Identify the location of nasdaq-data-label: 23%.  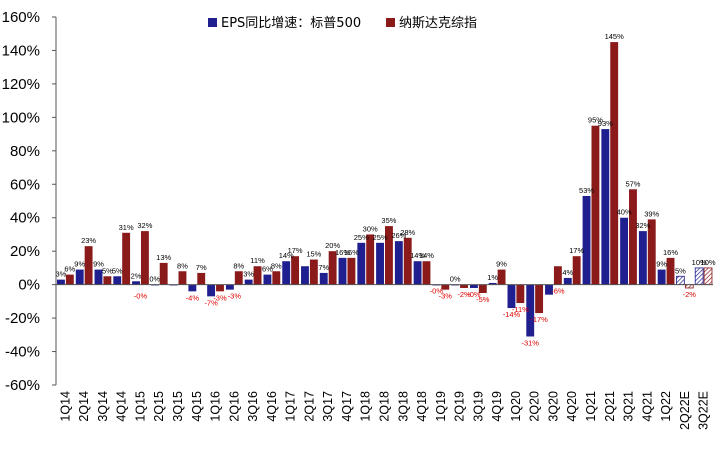
(88, 240).